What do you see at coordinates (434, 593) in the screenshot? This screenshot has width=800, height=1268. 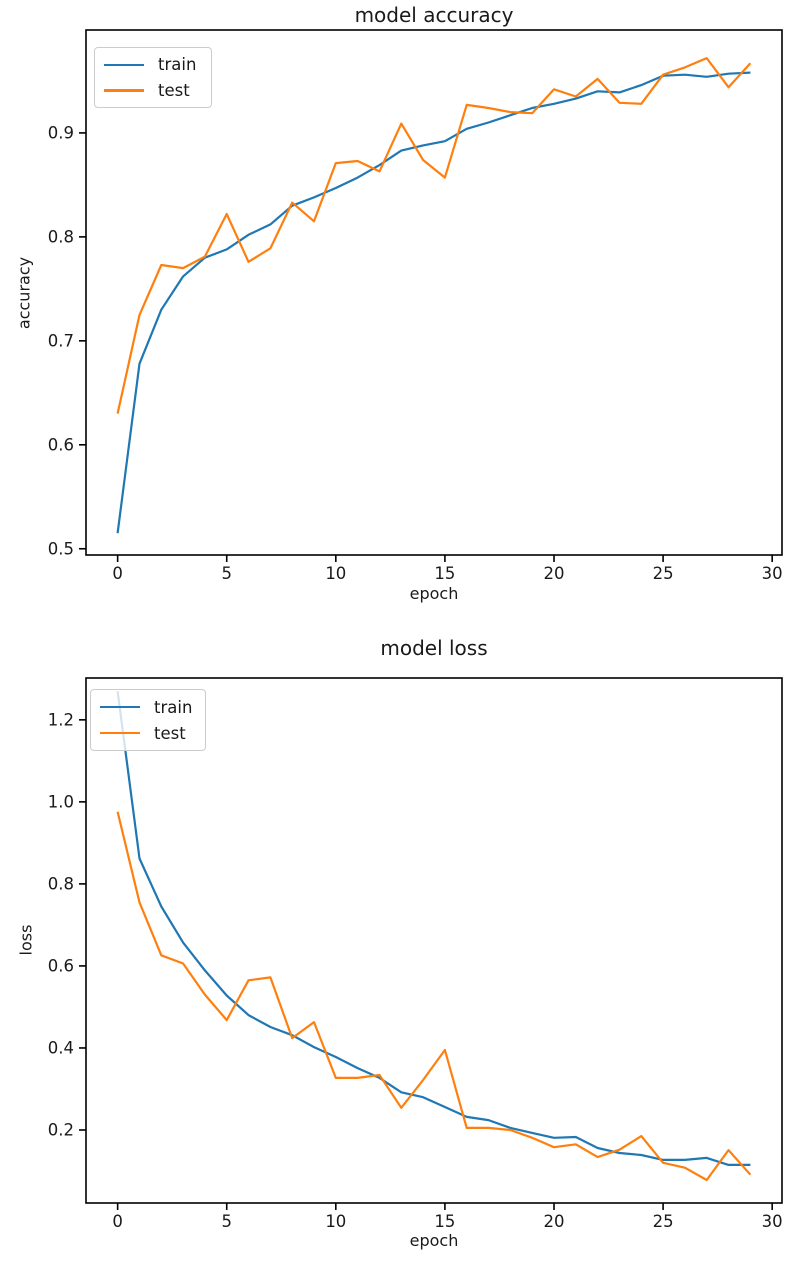 I see `accuracy-x-axis-label: epoch` at bounding box center [434, 593].